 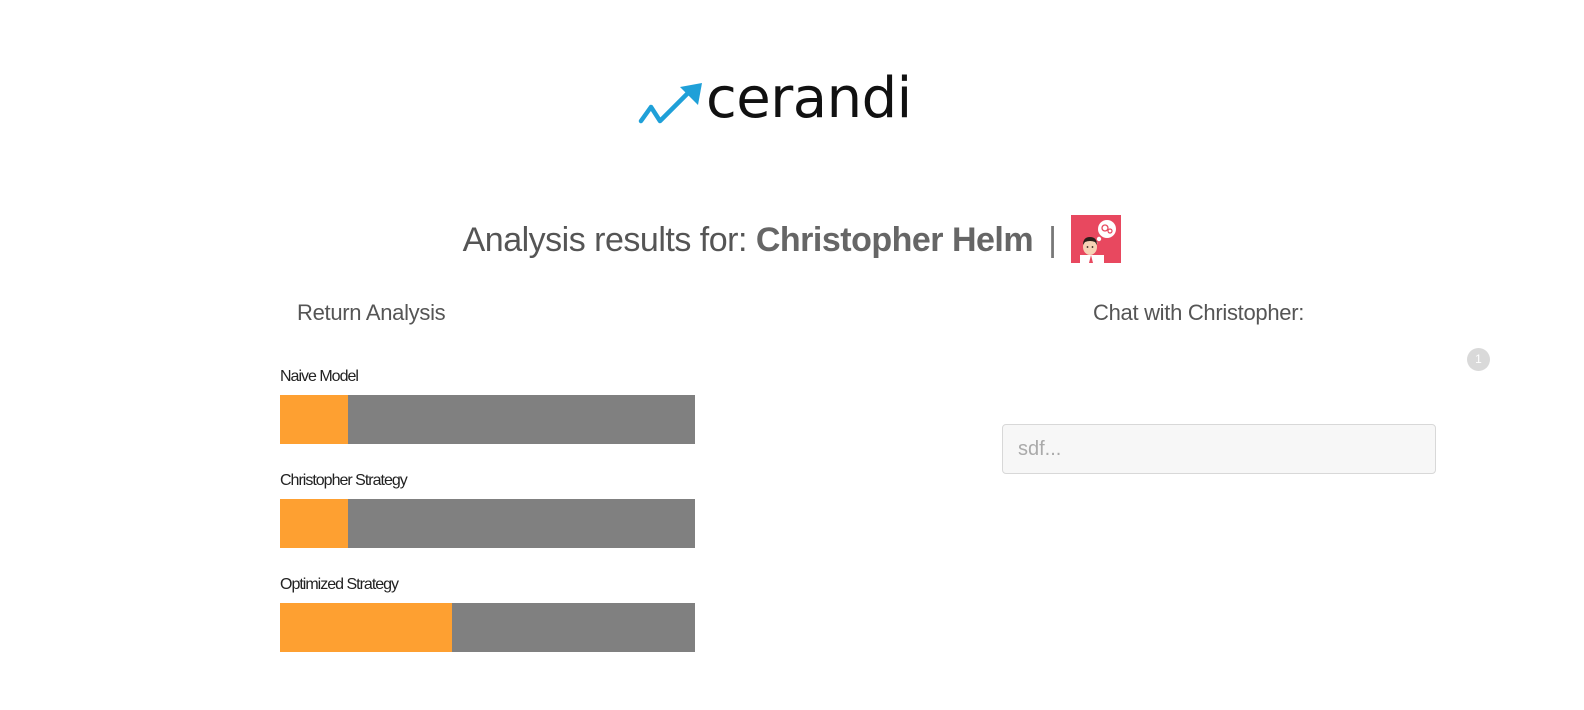 What do you see at coordinates (319, 376) in the screenshot?
I see `bar-label: Naive Model` at bounding box center [319, 376].